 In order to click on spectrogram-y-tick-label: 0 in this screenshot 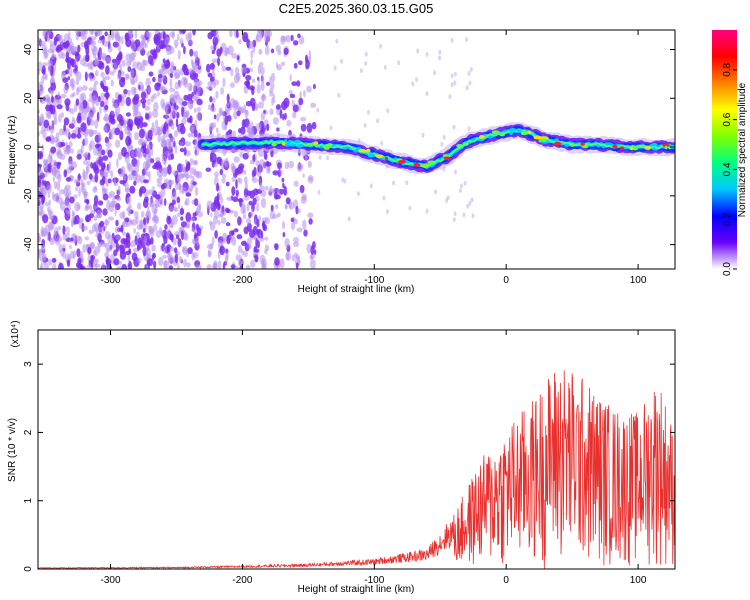, I will do `click(28, 147)`.